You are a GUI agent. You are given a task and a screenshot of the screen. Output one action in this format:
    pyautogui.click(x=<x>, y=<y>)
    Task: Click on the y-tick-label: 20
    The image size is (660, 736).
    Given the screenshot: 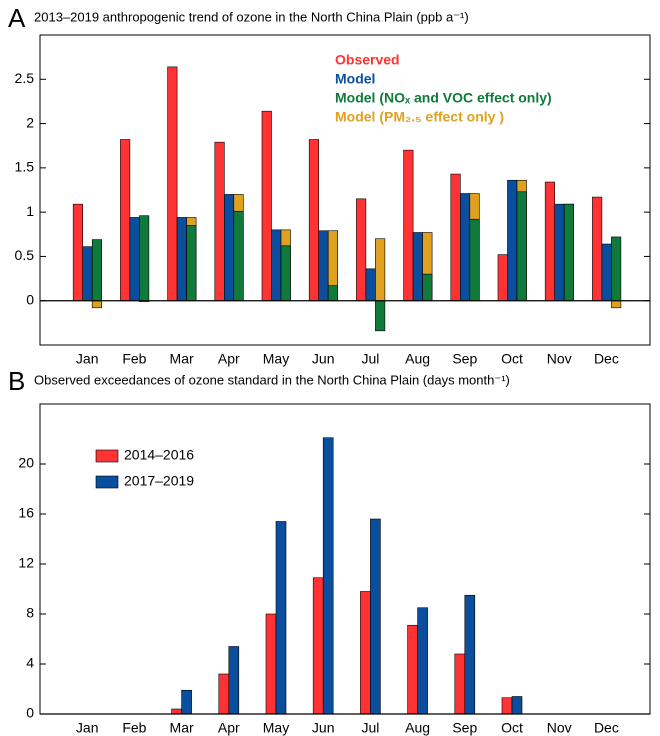 What is the action you would take?
    pyautogui.click(x=26, y=463)
    